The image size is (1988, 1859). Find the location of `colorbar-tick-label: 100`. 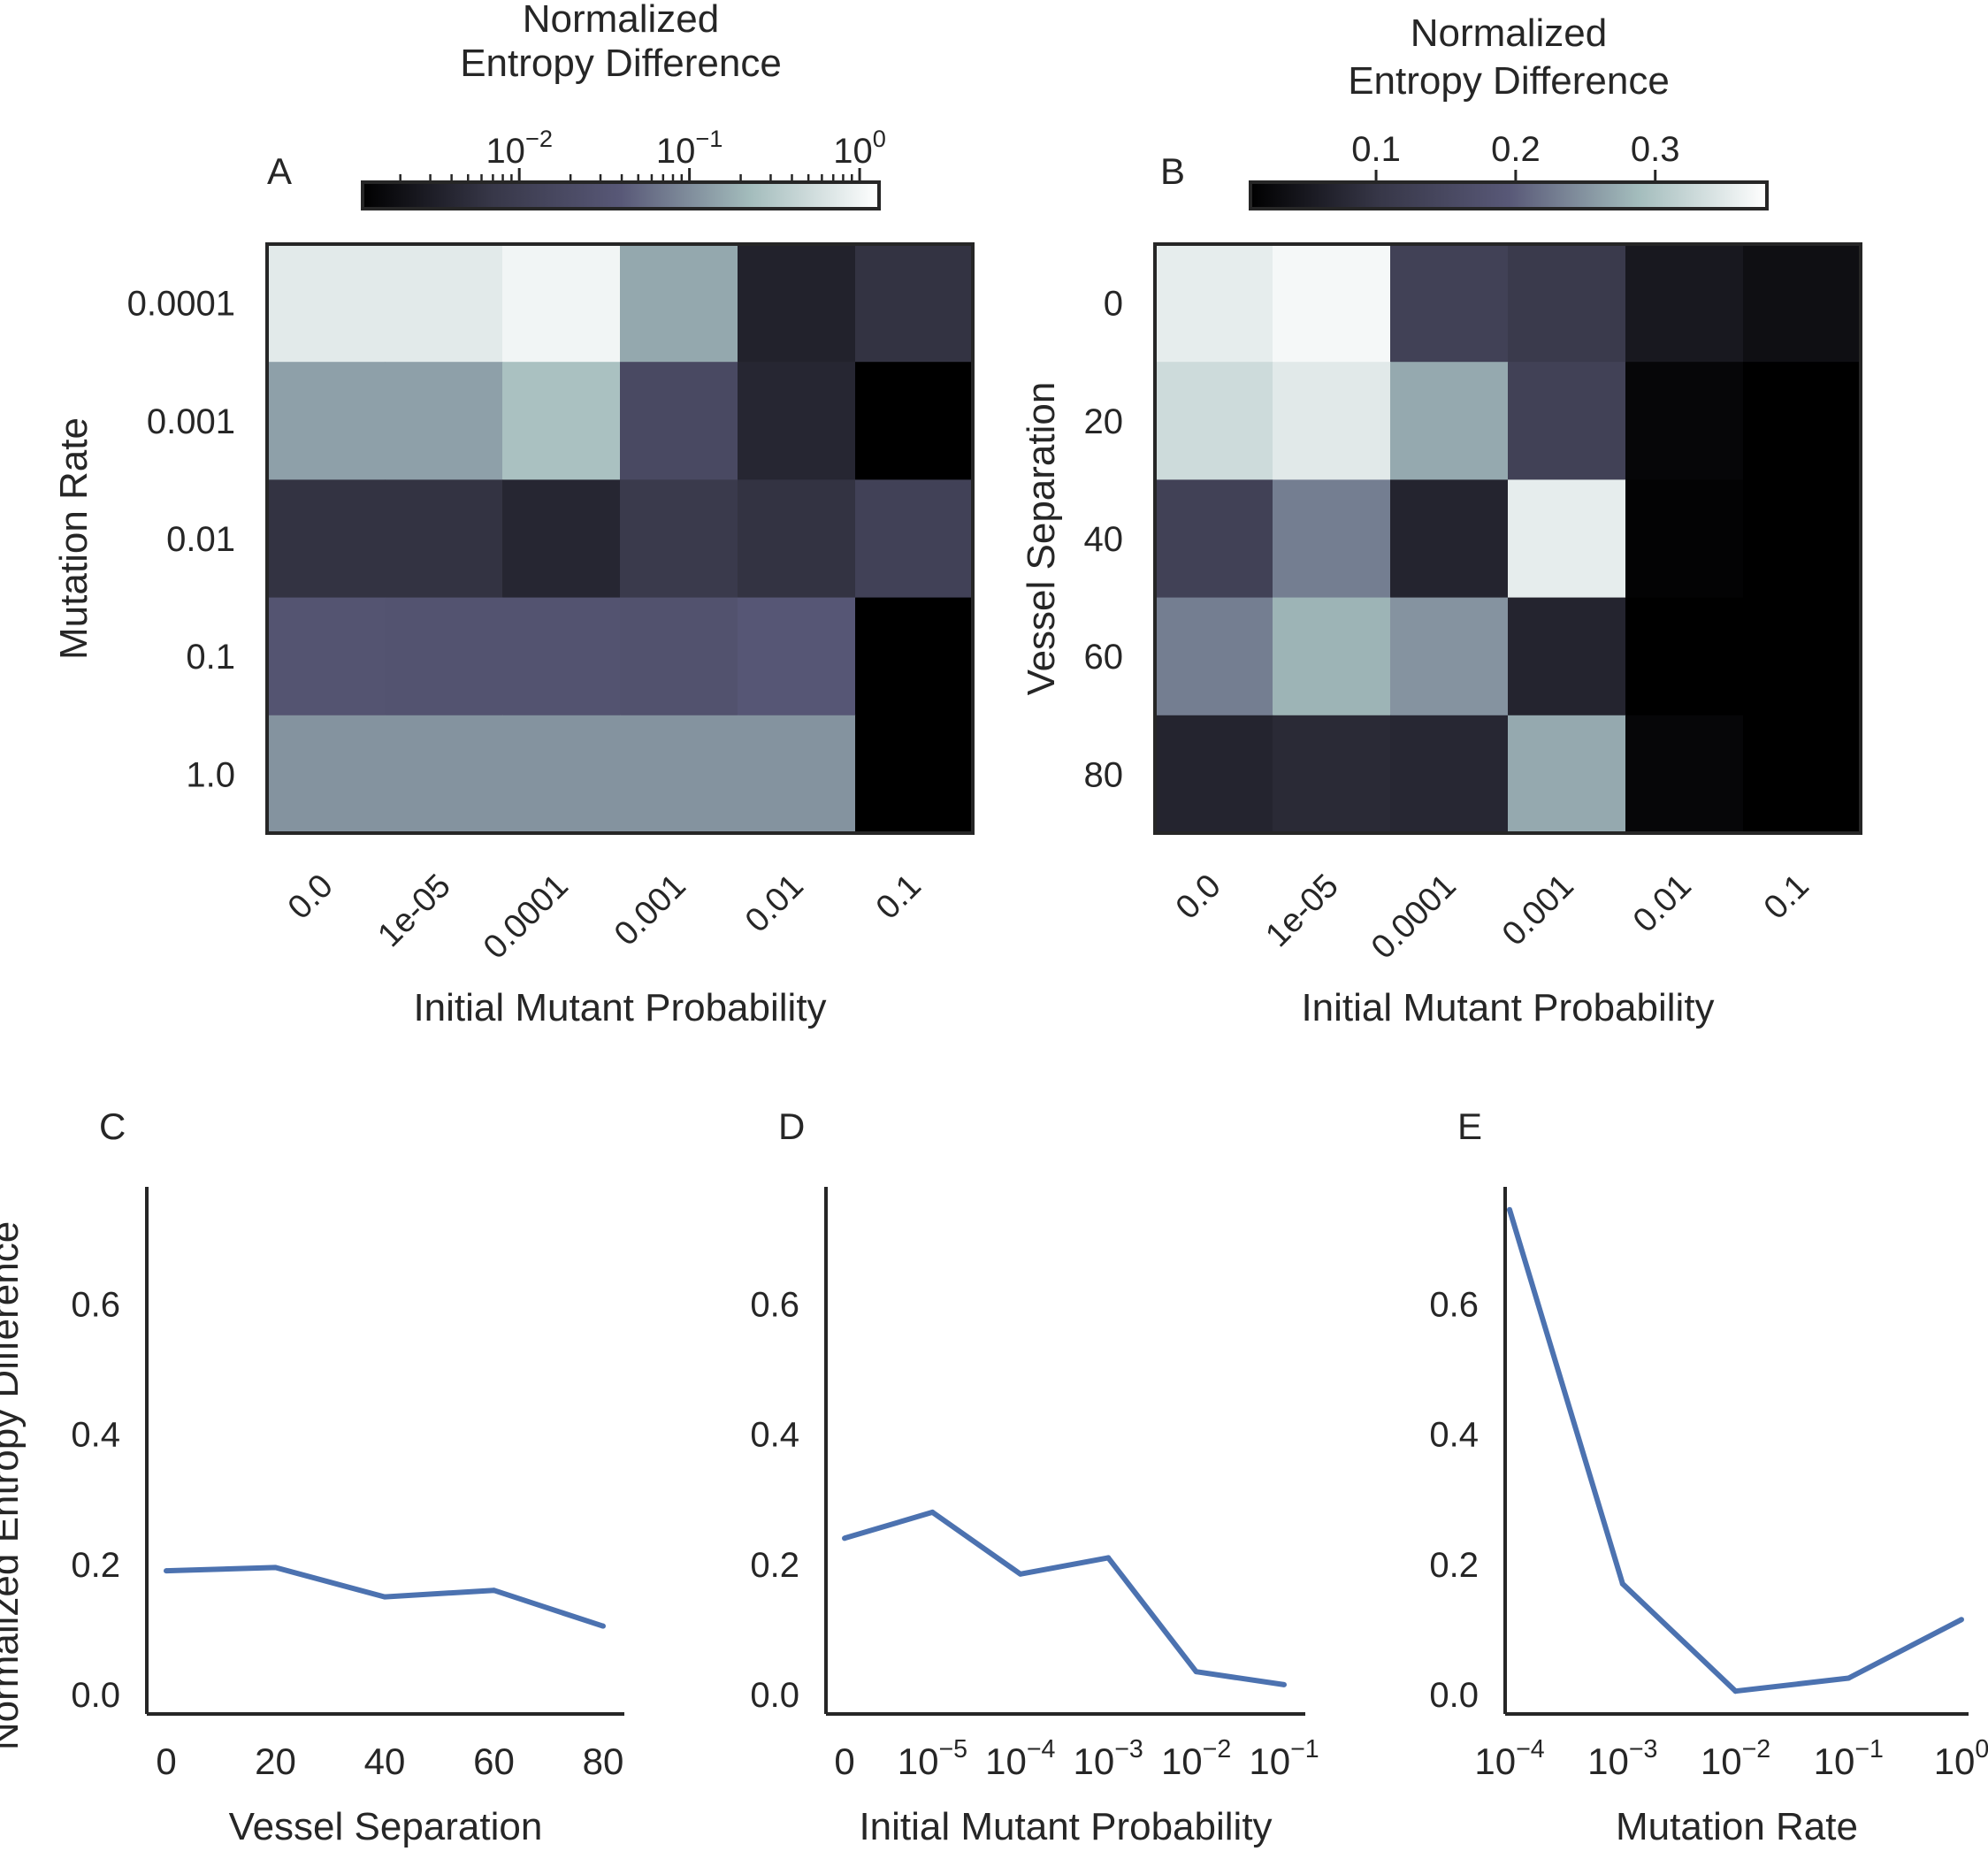

colorbar-tick-label: 100 is located at coordinates (859, 148).